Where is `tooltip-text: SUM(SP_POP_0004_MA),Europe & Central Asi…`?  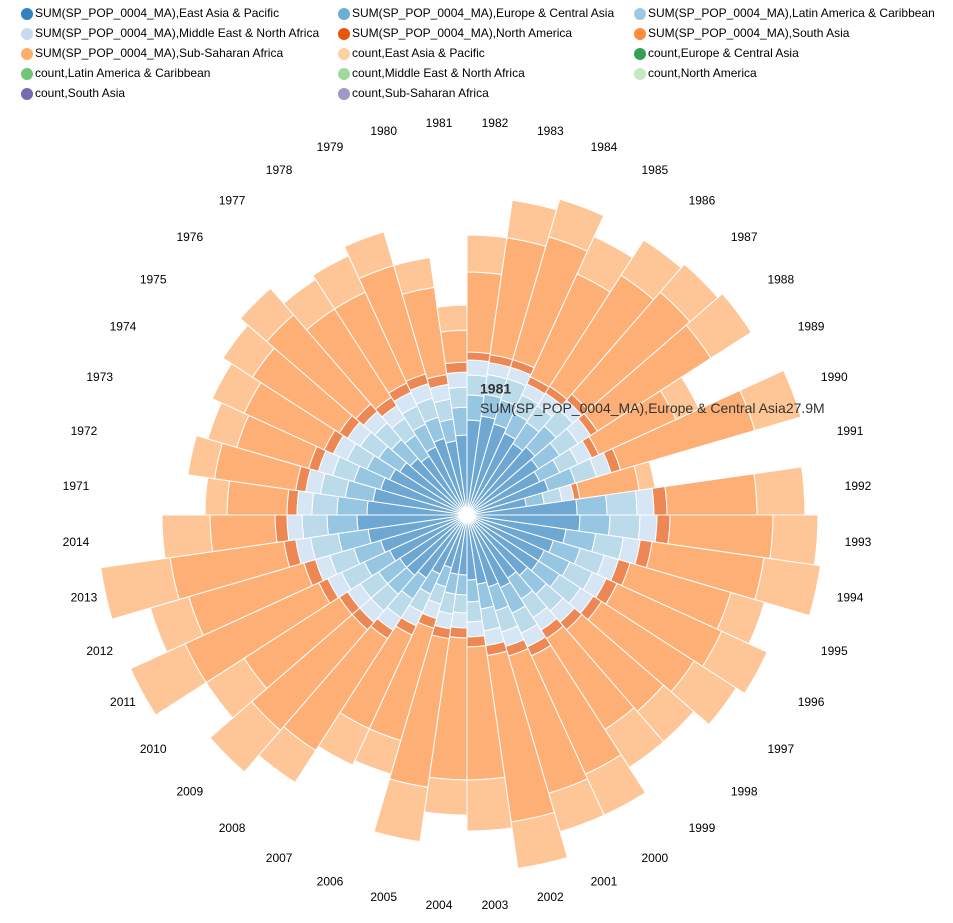
tooltip-text: SUM(SP_POP_0004_MA),Europe & Central Asi… is located at coordinates (652, 408).